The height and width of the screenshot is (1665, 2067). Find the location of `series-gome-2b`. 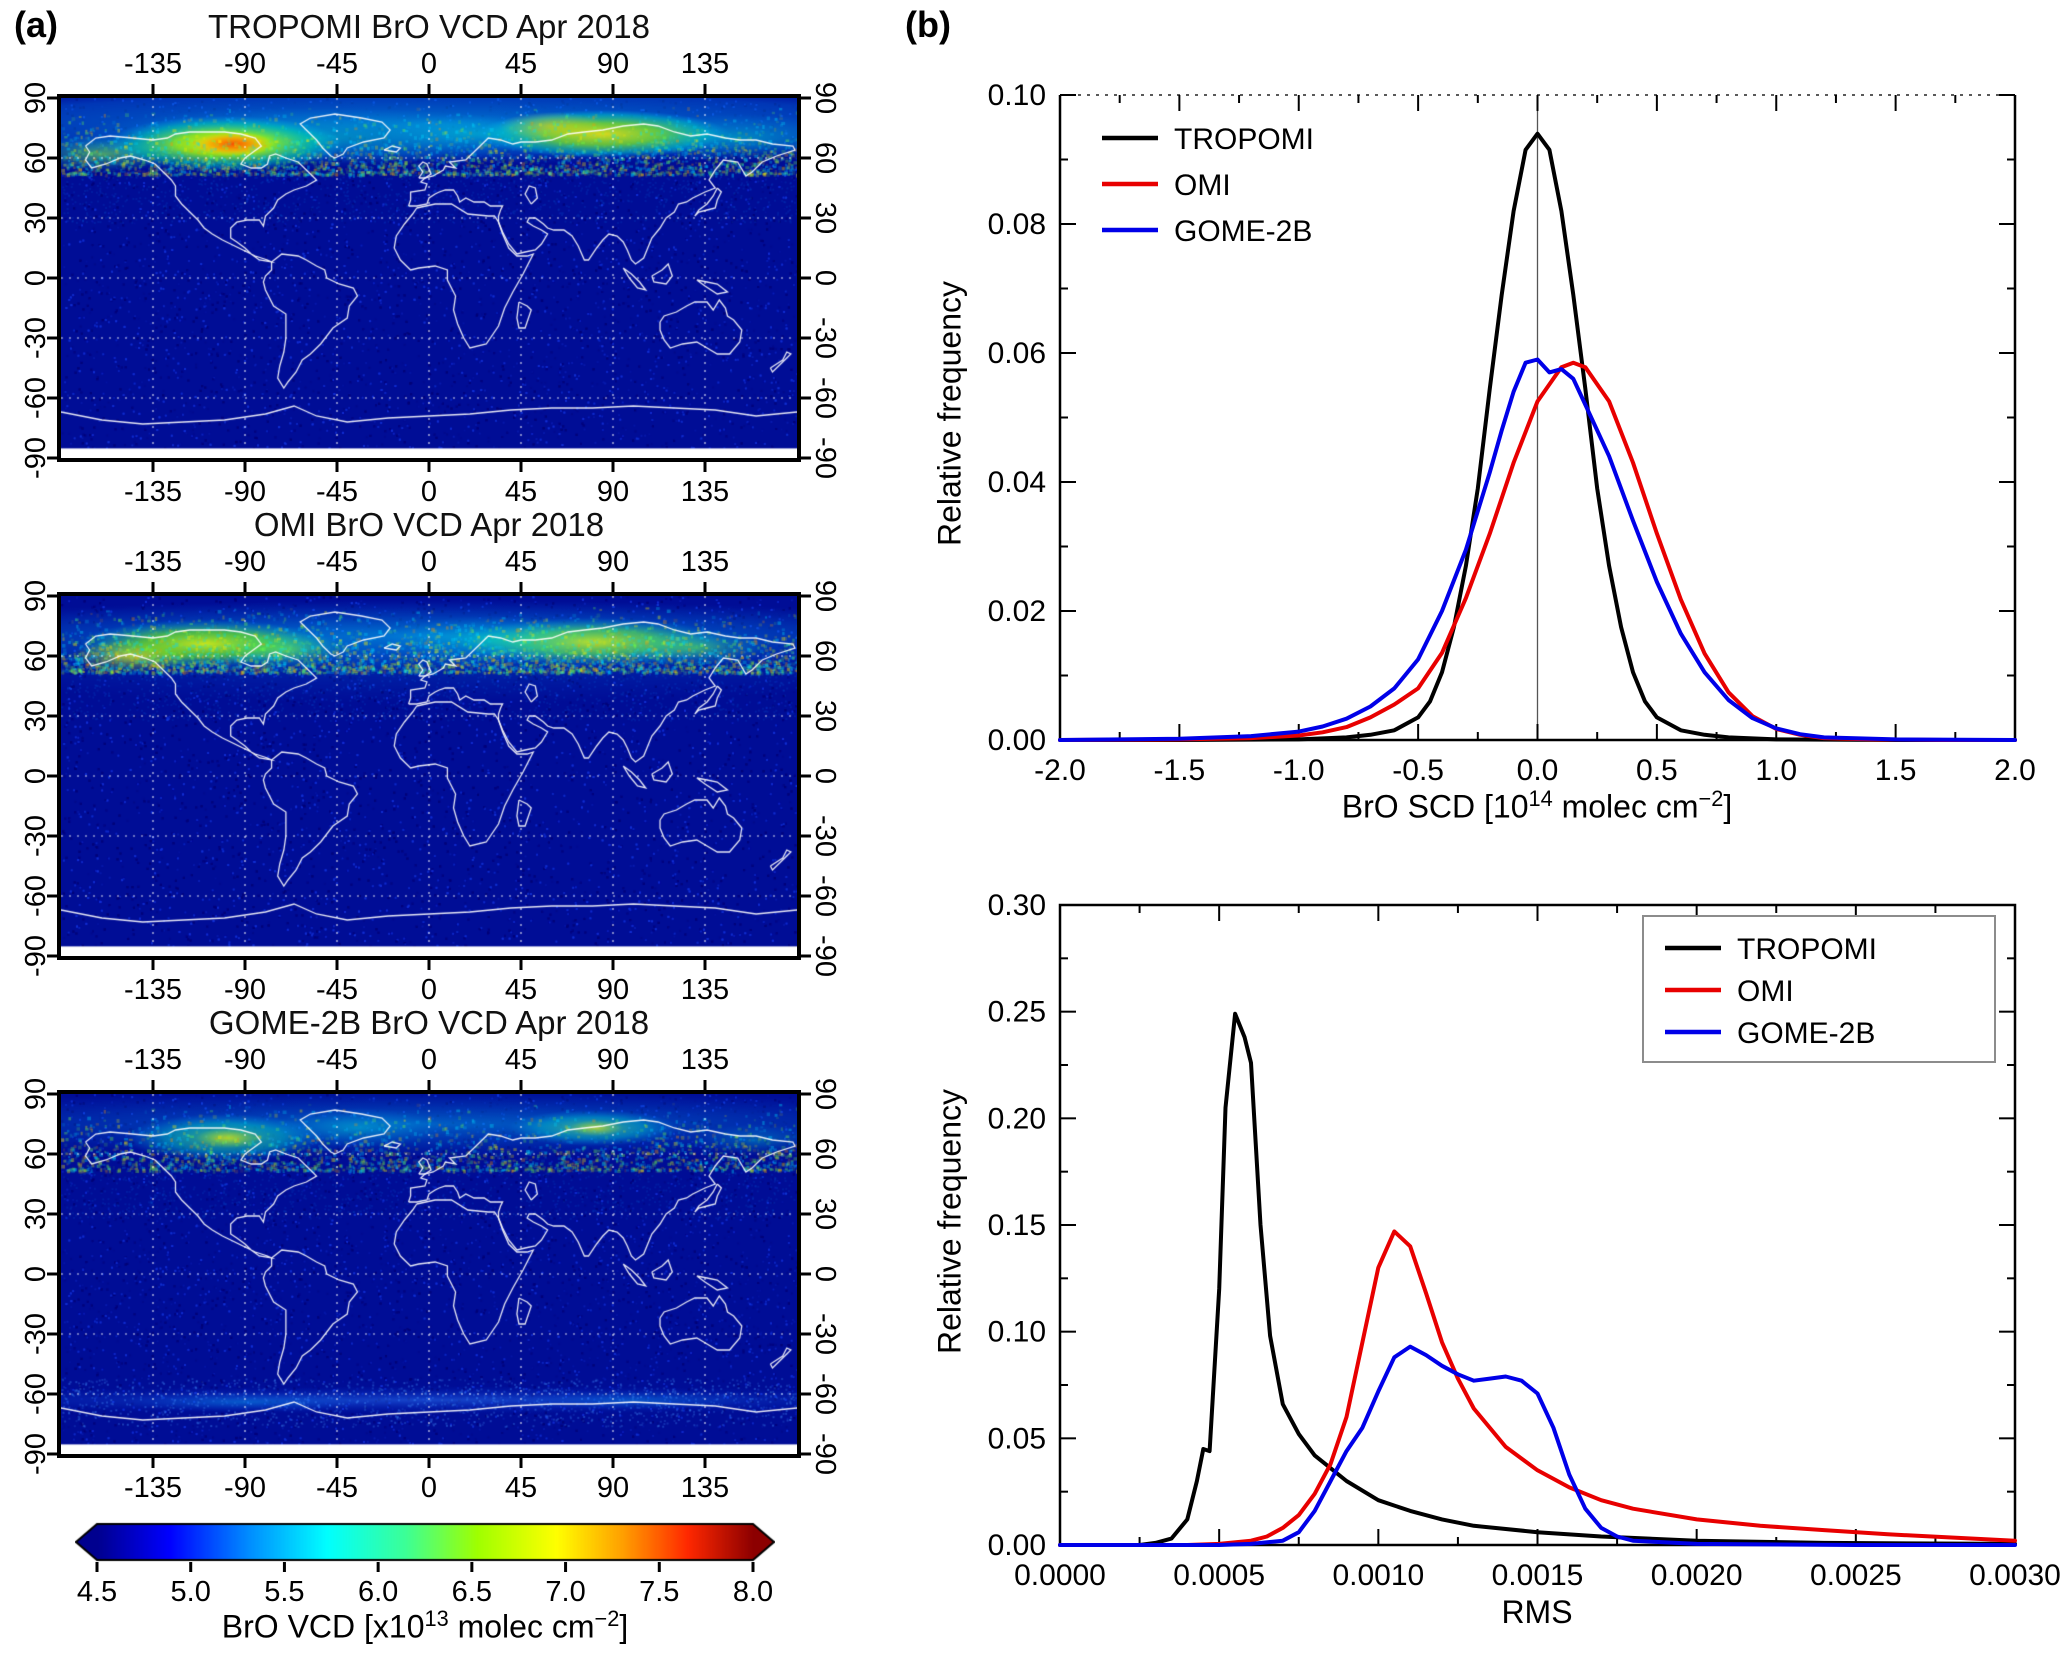

series-gome-2b is located at coordinates (1537, 1445).